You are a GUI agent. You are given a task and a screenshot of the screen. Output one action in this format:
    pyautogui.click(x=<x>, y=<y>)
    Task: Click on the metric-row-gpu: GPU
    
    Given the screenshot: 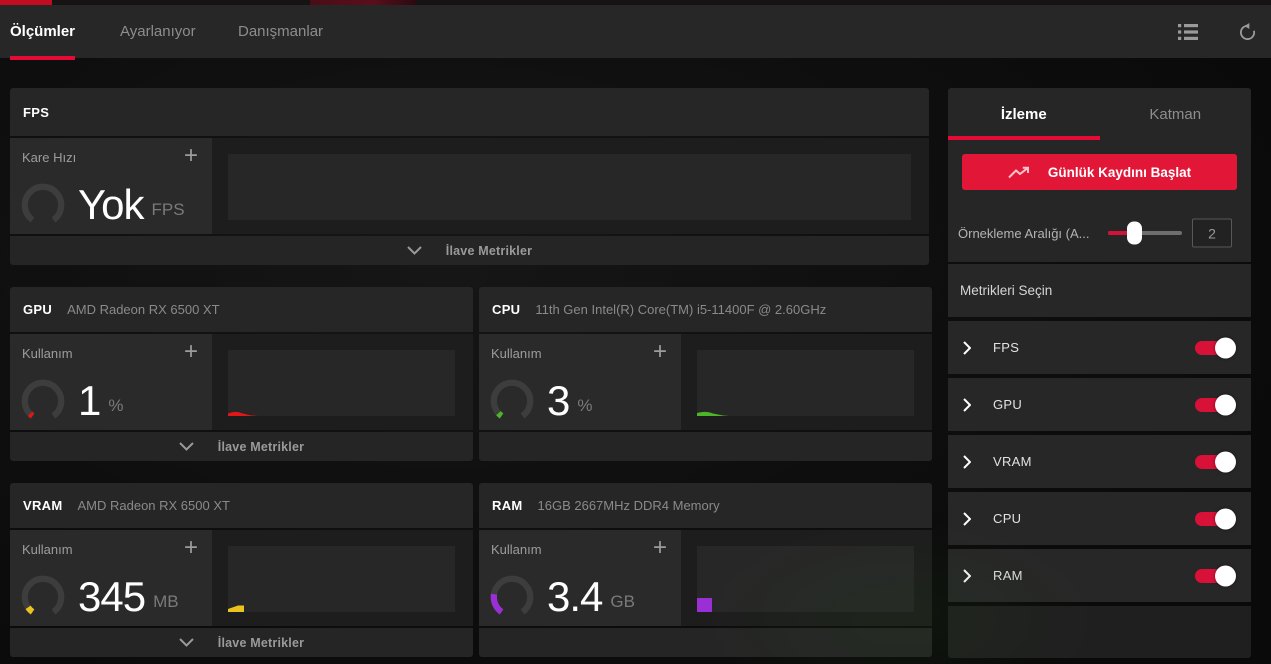 What is the action you would take?
    pyautogui.click(x=1099, y=404)
    